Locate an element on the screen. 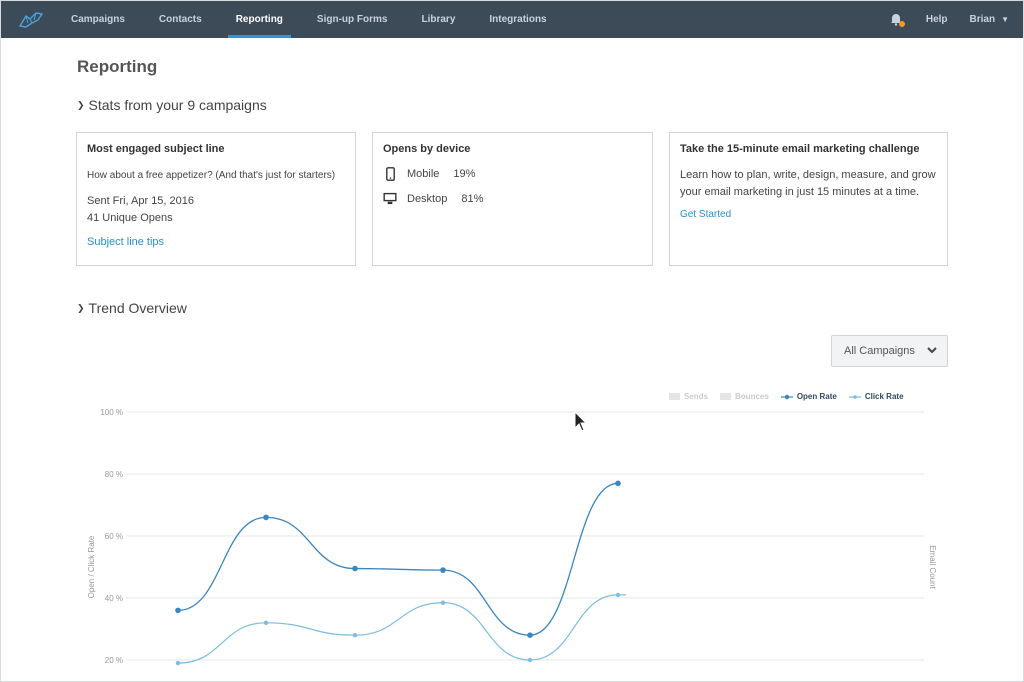  campaign-filter-select: All Campaigns is located at coordinates (889, 351).